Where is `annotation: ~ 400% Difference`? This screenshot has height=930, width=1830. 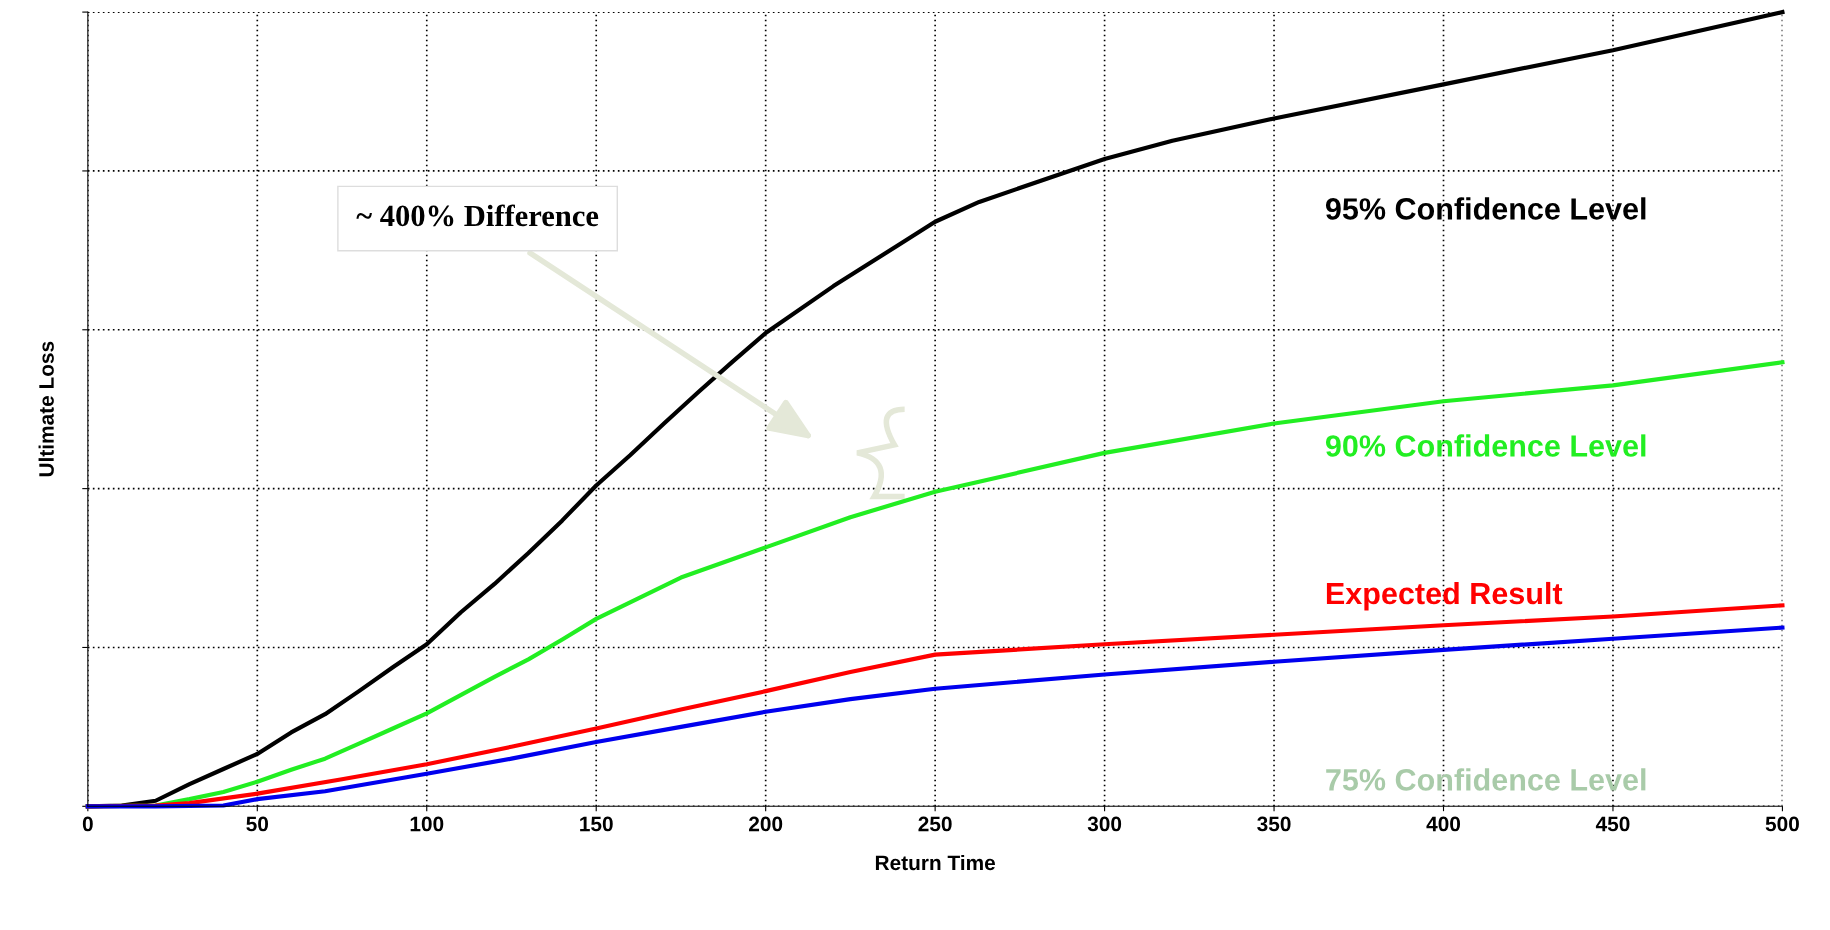 annotation: ~ 400% Difference is located at coordinates (477, 215).